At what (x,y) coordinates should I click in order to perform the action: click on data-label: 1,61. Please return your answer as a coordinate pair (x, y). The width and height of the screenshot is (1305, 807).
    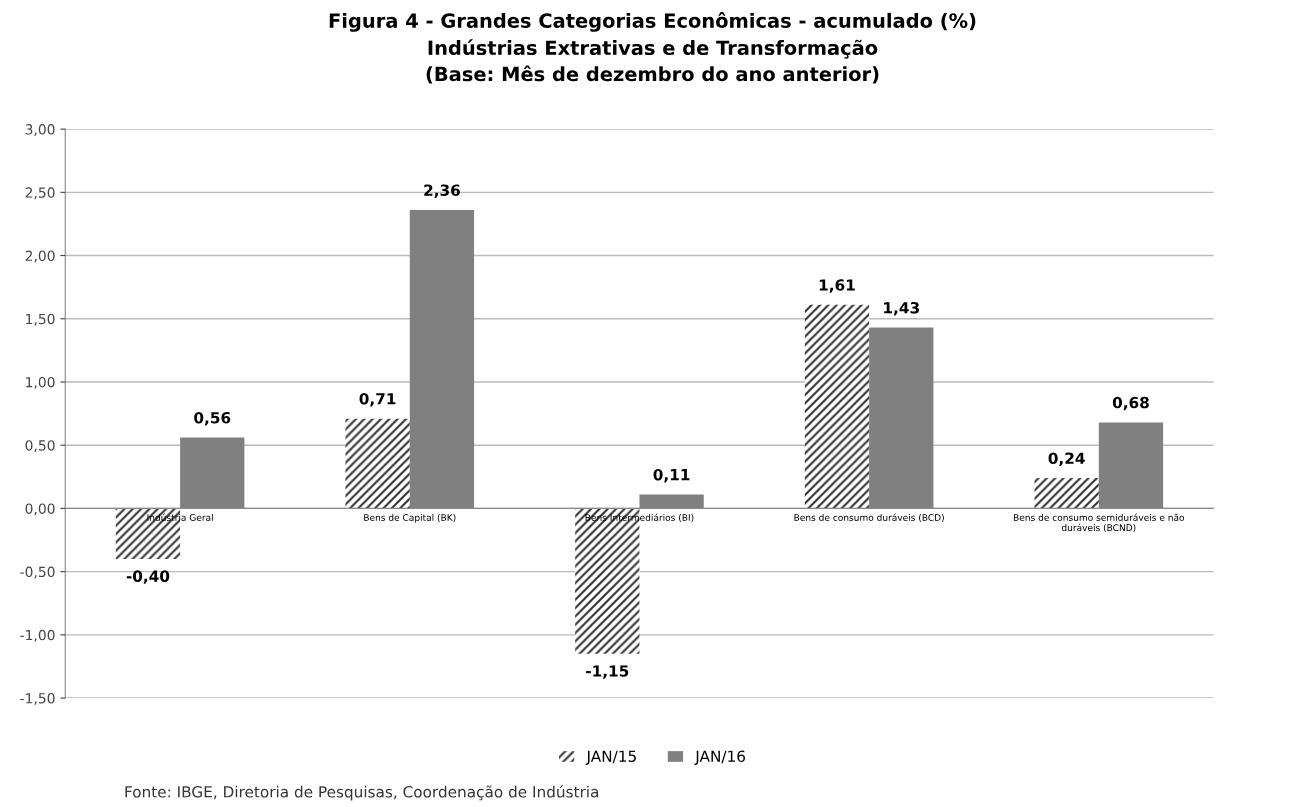
    Looking at the image, I should click on (837, 286).